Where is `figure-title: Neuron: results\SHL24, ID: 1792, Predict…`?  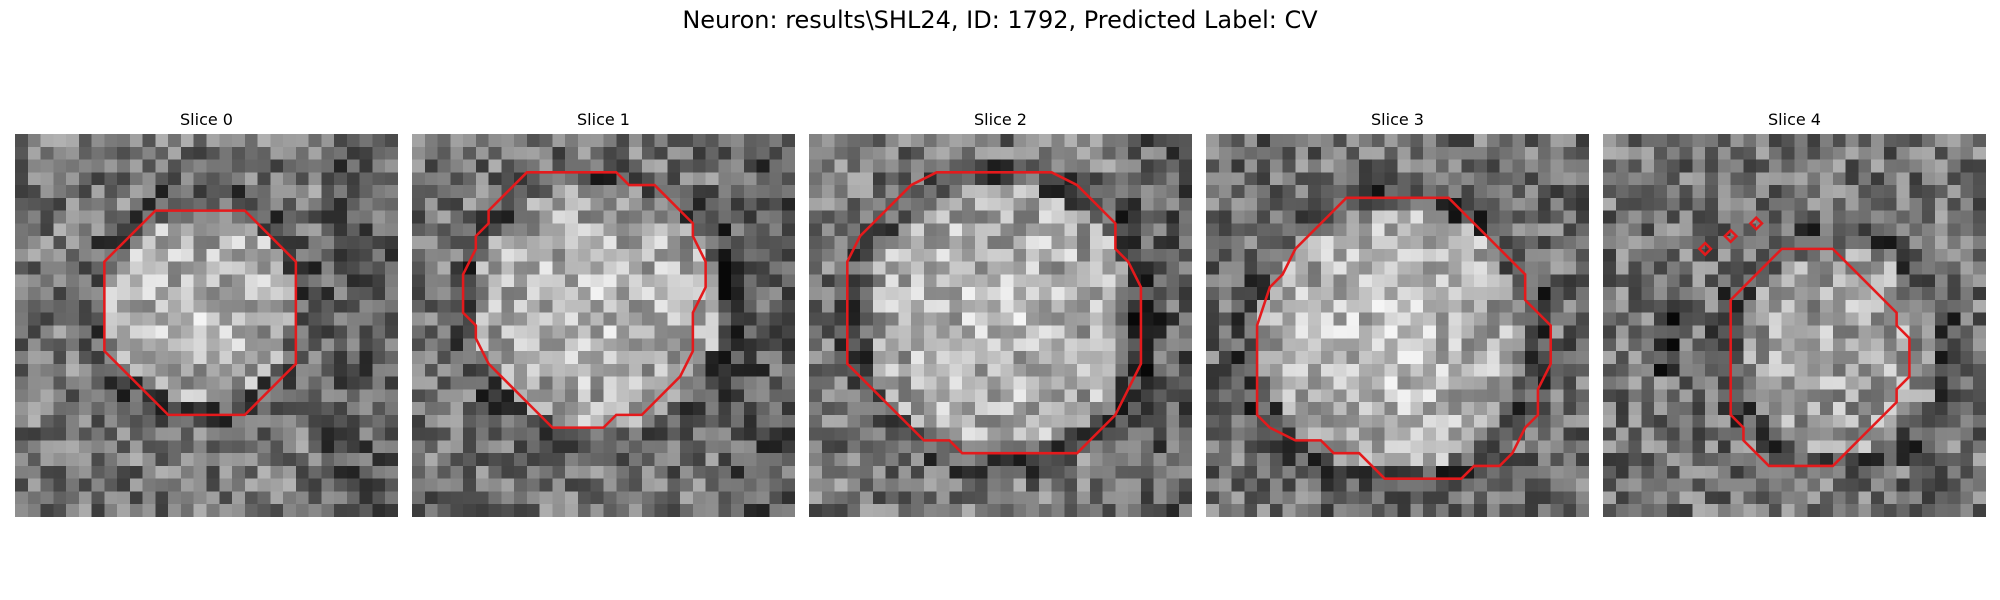
figure-title: Neuron: results\SHL24, ID: 1792, Predict… is located at coordinates (1000, 20).